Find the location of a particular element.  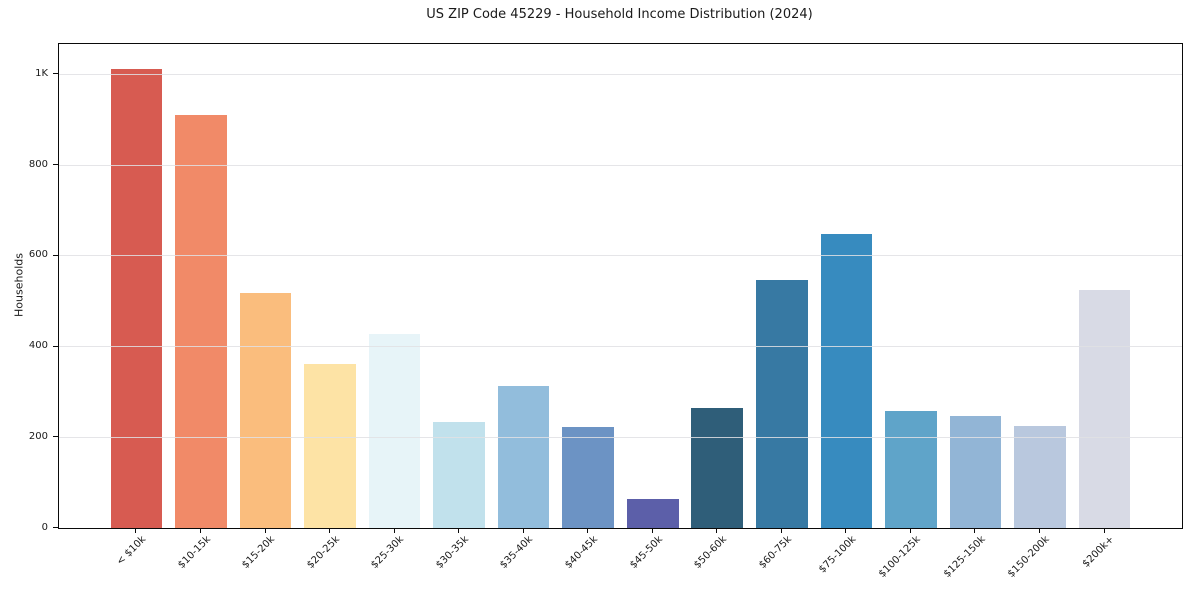

x-tick-label: $200k+ is located at coordinates (1098, 552).